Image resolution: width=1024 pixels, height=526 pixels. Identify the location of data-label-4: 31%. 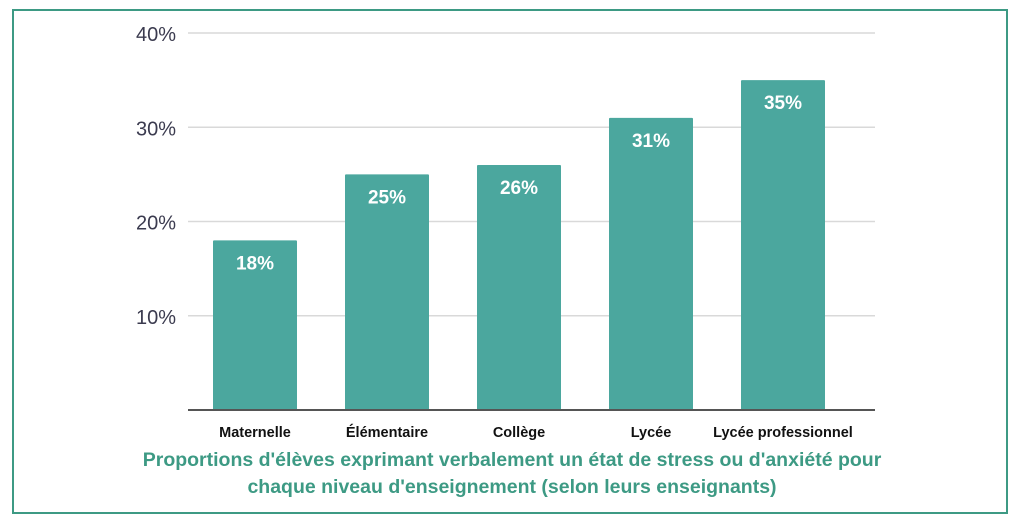
(651, 141).